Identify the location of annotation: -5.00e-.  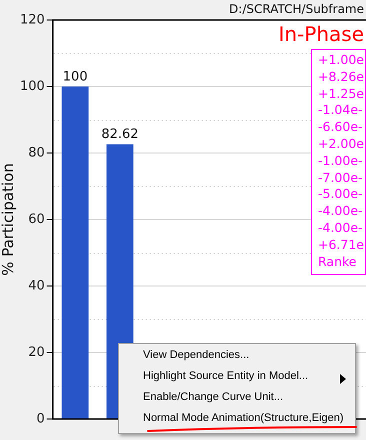
(341, 195).